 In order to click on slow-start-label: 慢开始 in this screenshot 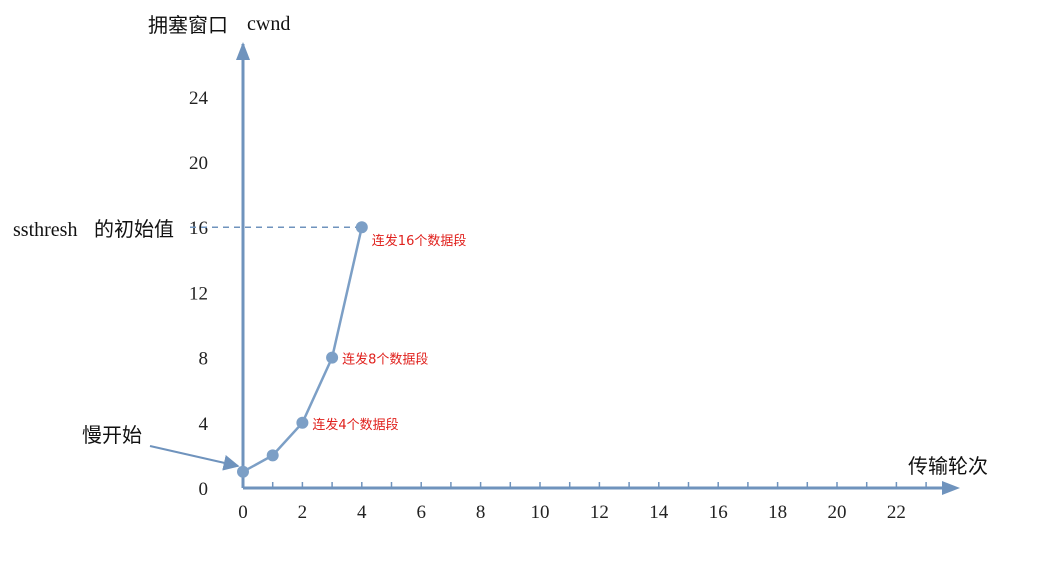, I will do `click(112, 435)`.